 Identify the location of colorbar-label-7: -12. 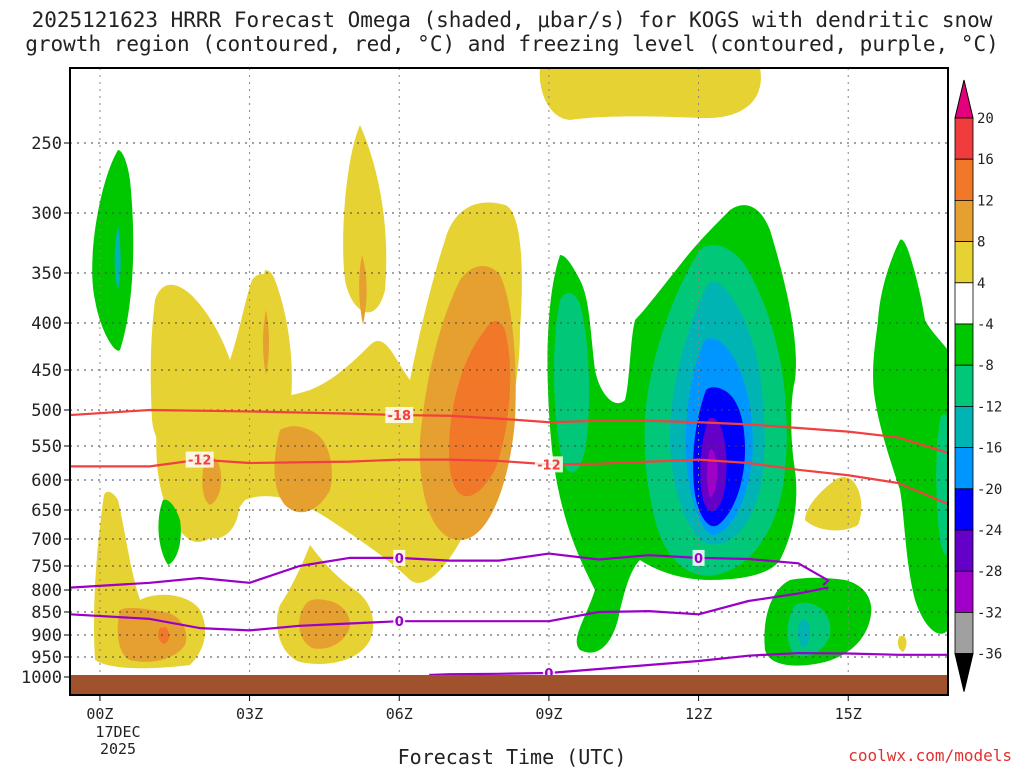
(989, 407).